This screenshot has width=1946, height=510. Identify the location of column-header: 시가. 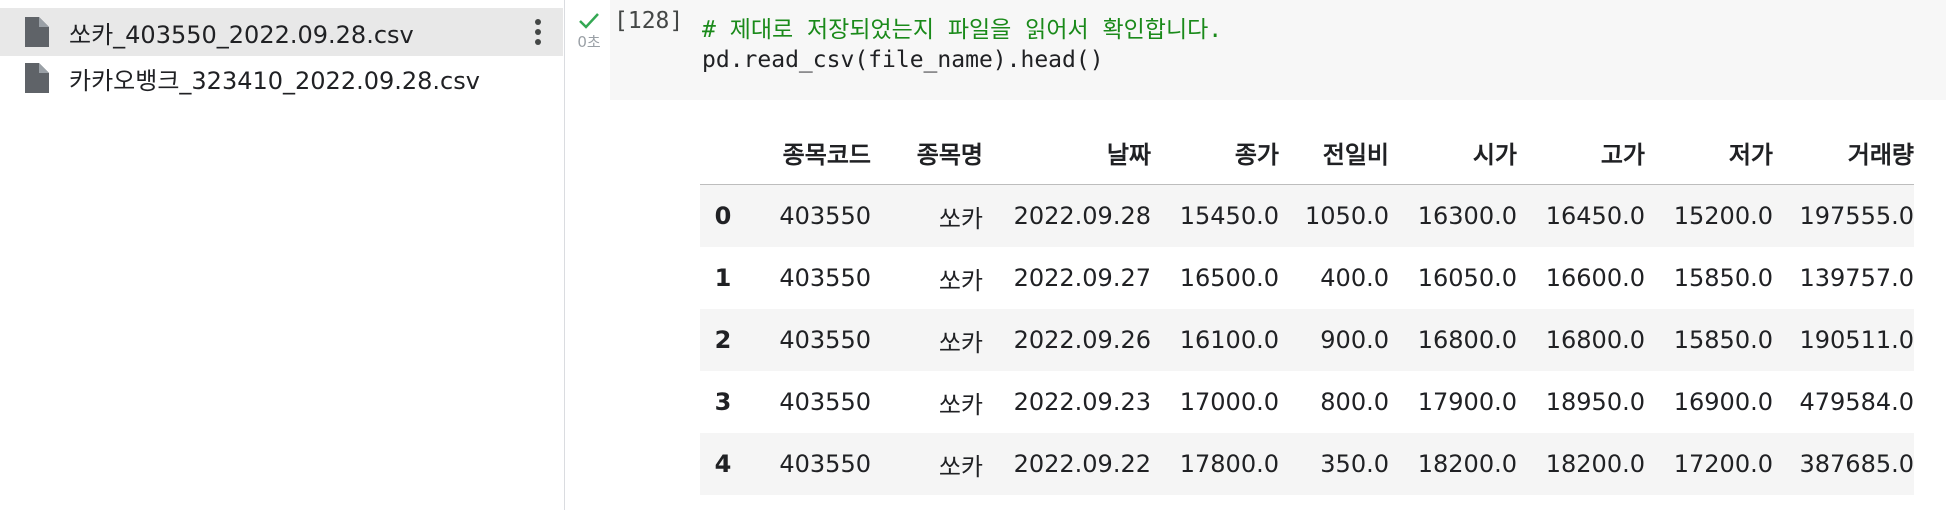
(1453, 152).